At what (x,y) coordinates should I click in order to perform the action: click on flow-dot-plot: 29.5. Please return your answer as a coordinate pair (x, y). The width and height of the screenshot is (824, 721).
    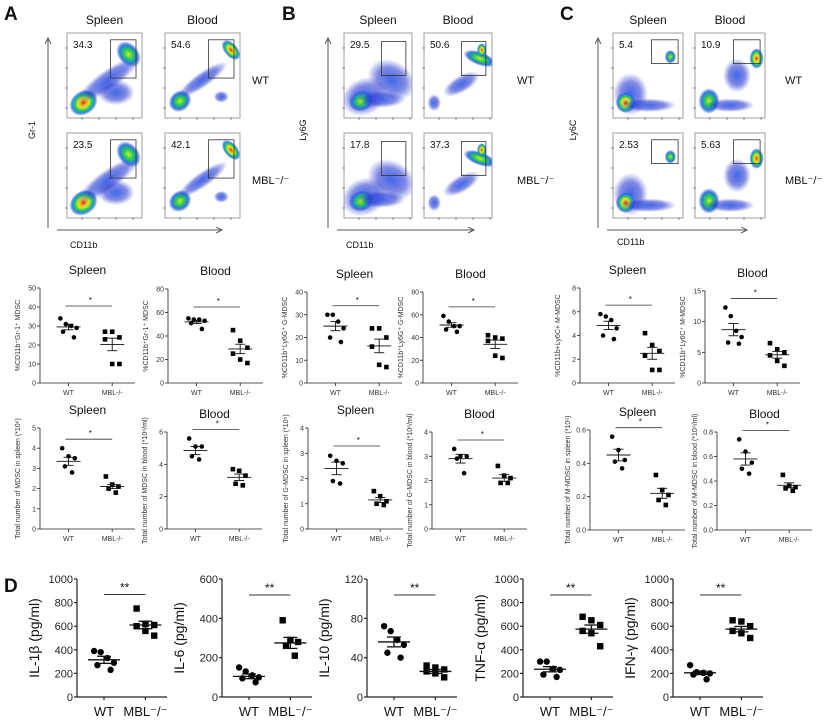
    Looking at the image, I should click on (377, 76).